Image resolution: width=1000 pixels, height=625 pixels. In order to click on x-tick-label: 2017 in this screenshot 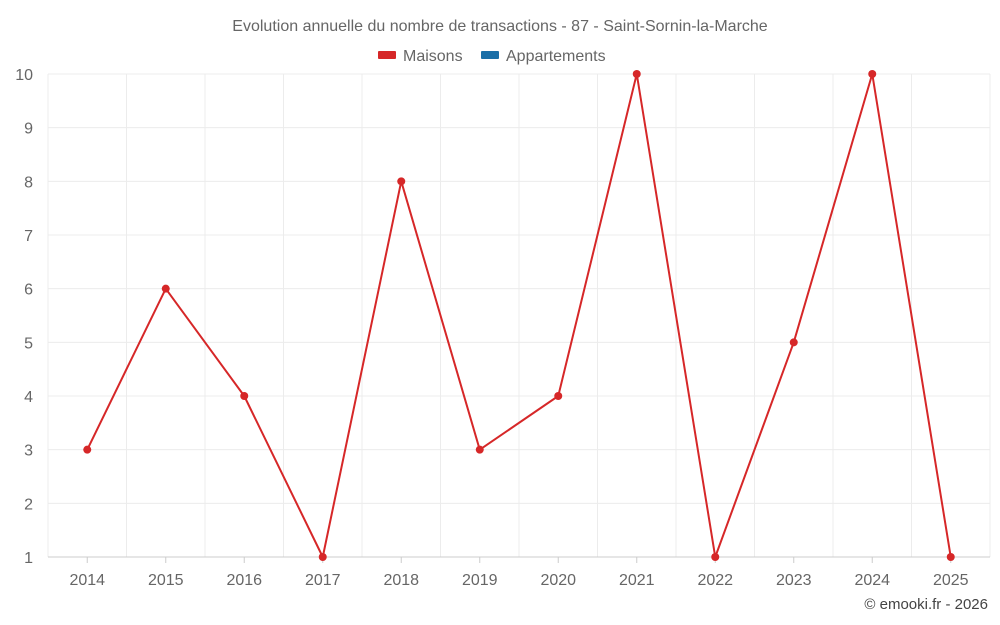, I will do `click(323, 580)`.